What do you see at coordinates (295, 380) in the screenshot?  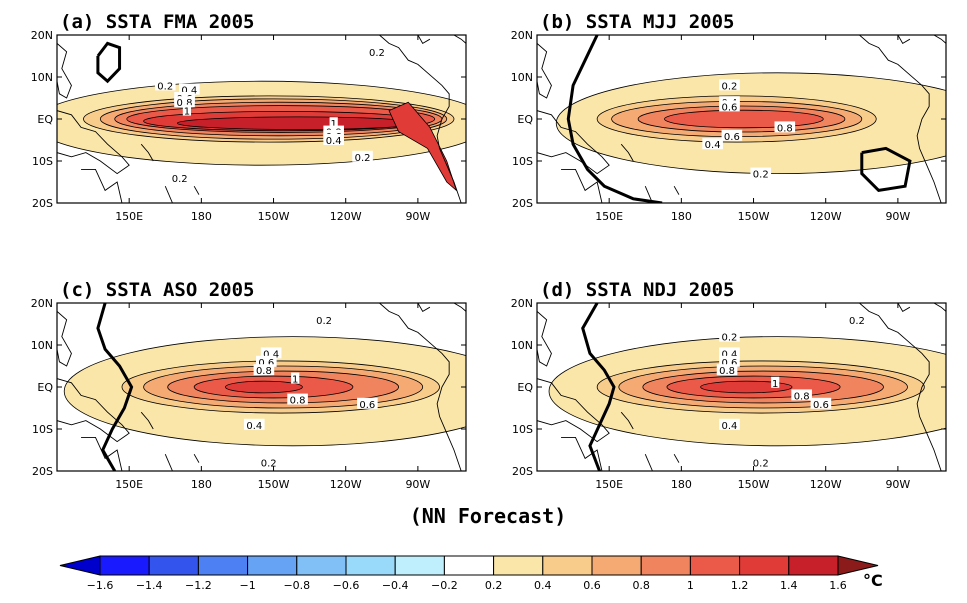 I see `contour-label: 1` at bounding box center [295, 380].